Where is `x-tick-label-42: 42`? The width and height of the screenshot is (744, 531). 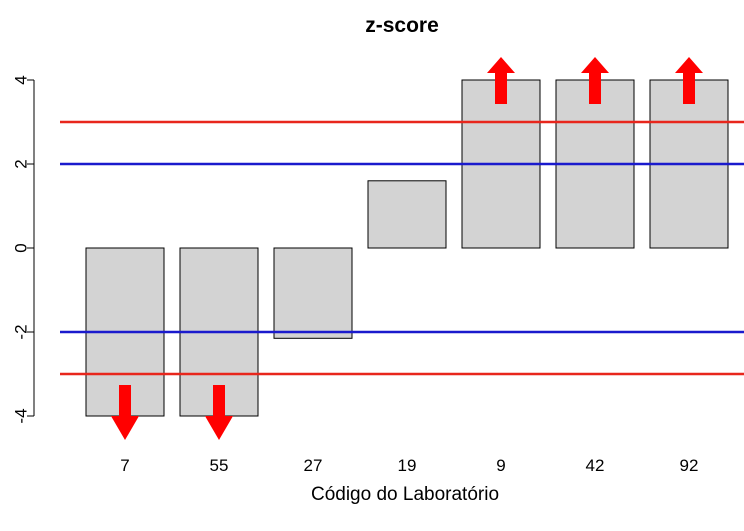
x-tick-label-42: 42 is located at coordinates (595, 465).